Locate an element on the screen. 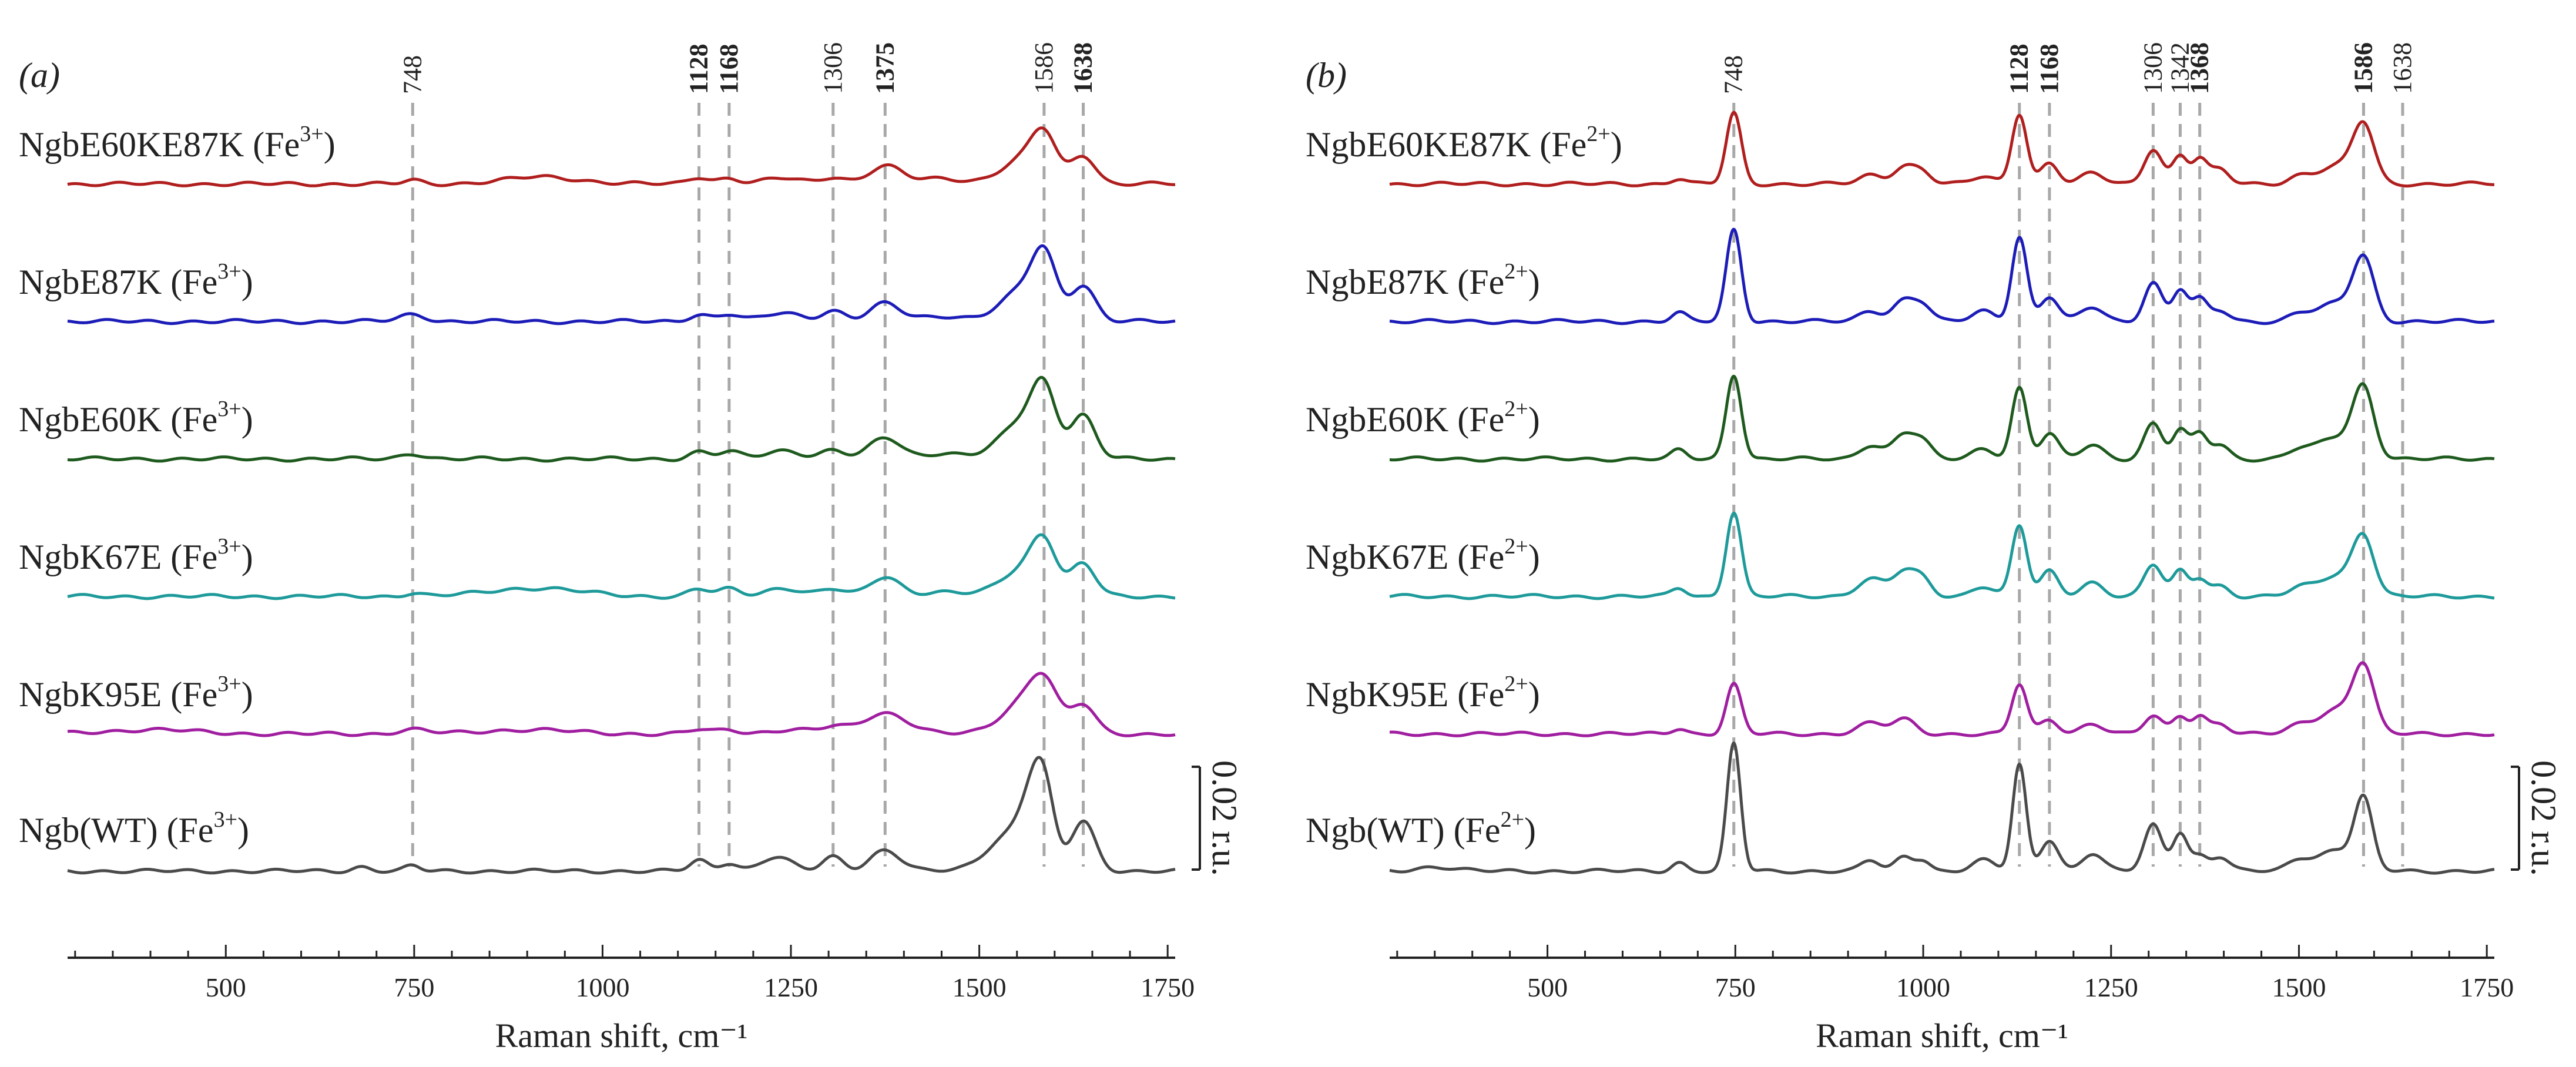 This screenshot has height=1067, width=2576. panel-label: (a) is located at coordinates (39, 75).